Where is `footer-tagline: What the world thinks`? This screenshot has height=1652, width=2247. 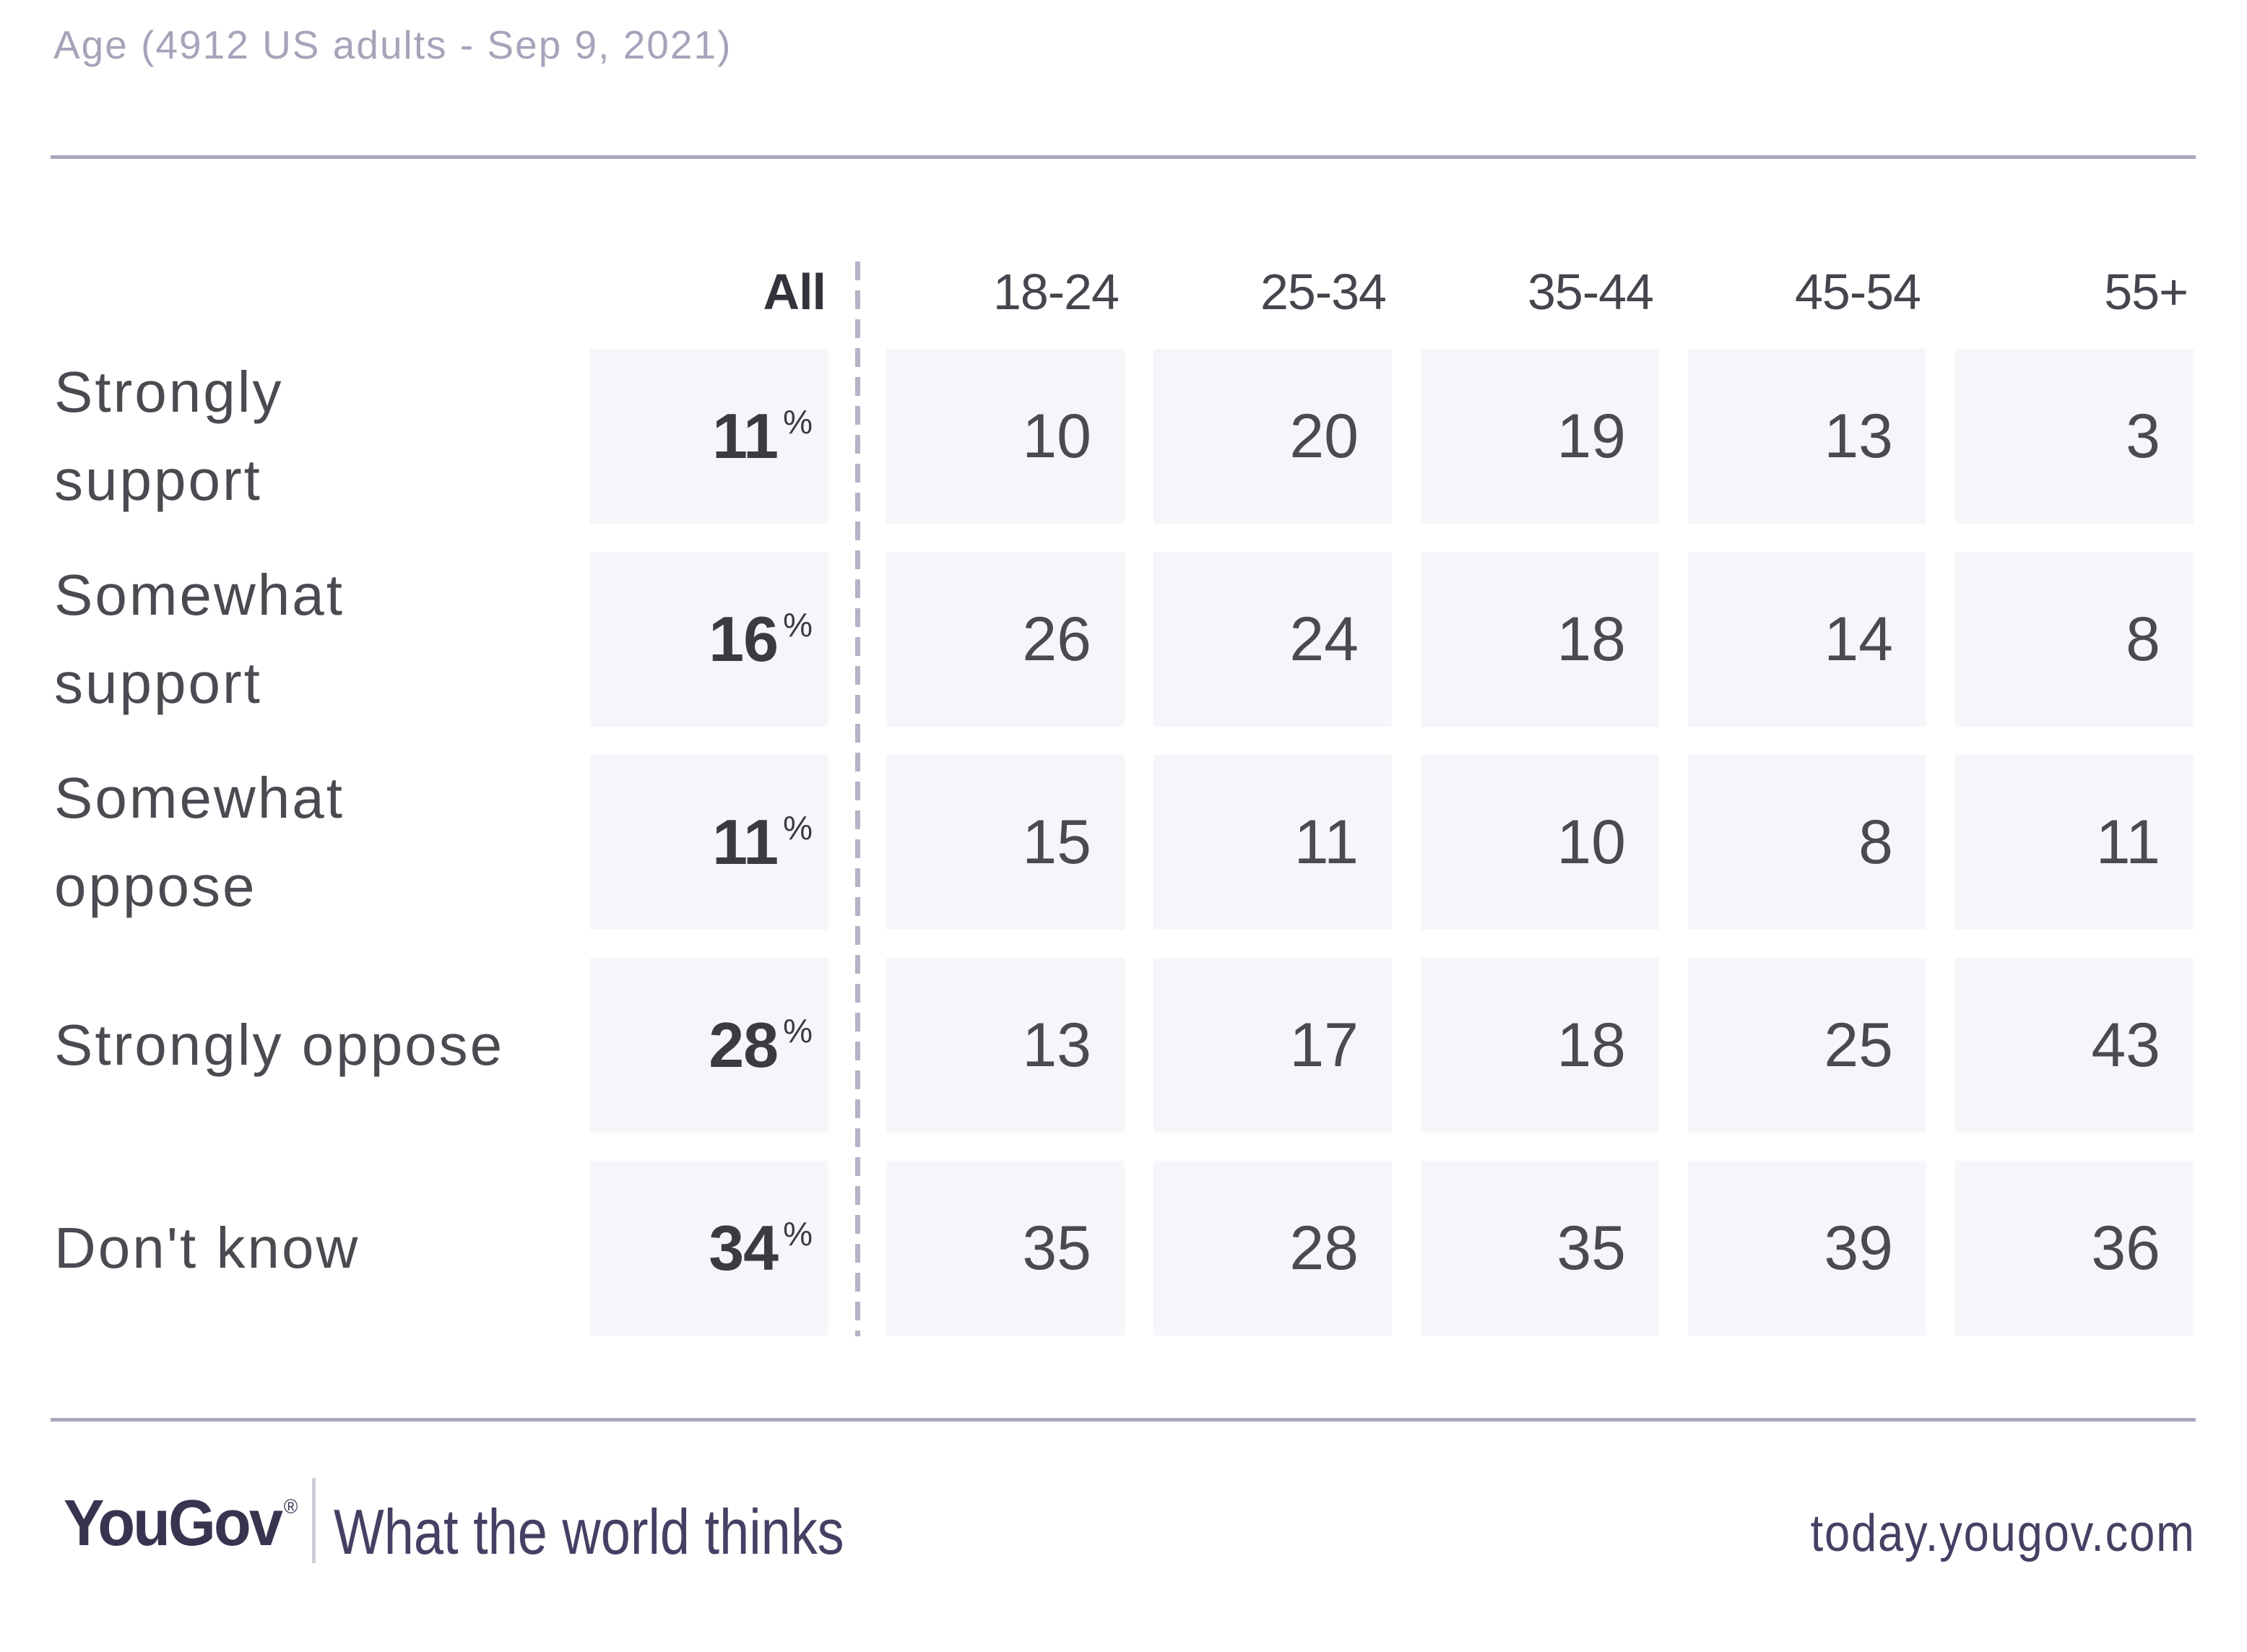
footer-tagline: What the world thinks is located at coordinates (589, 1531).